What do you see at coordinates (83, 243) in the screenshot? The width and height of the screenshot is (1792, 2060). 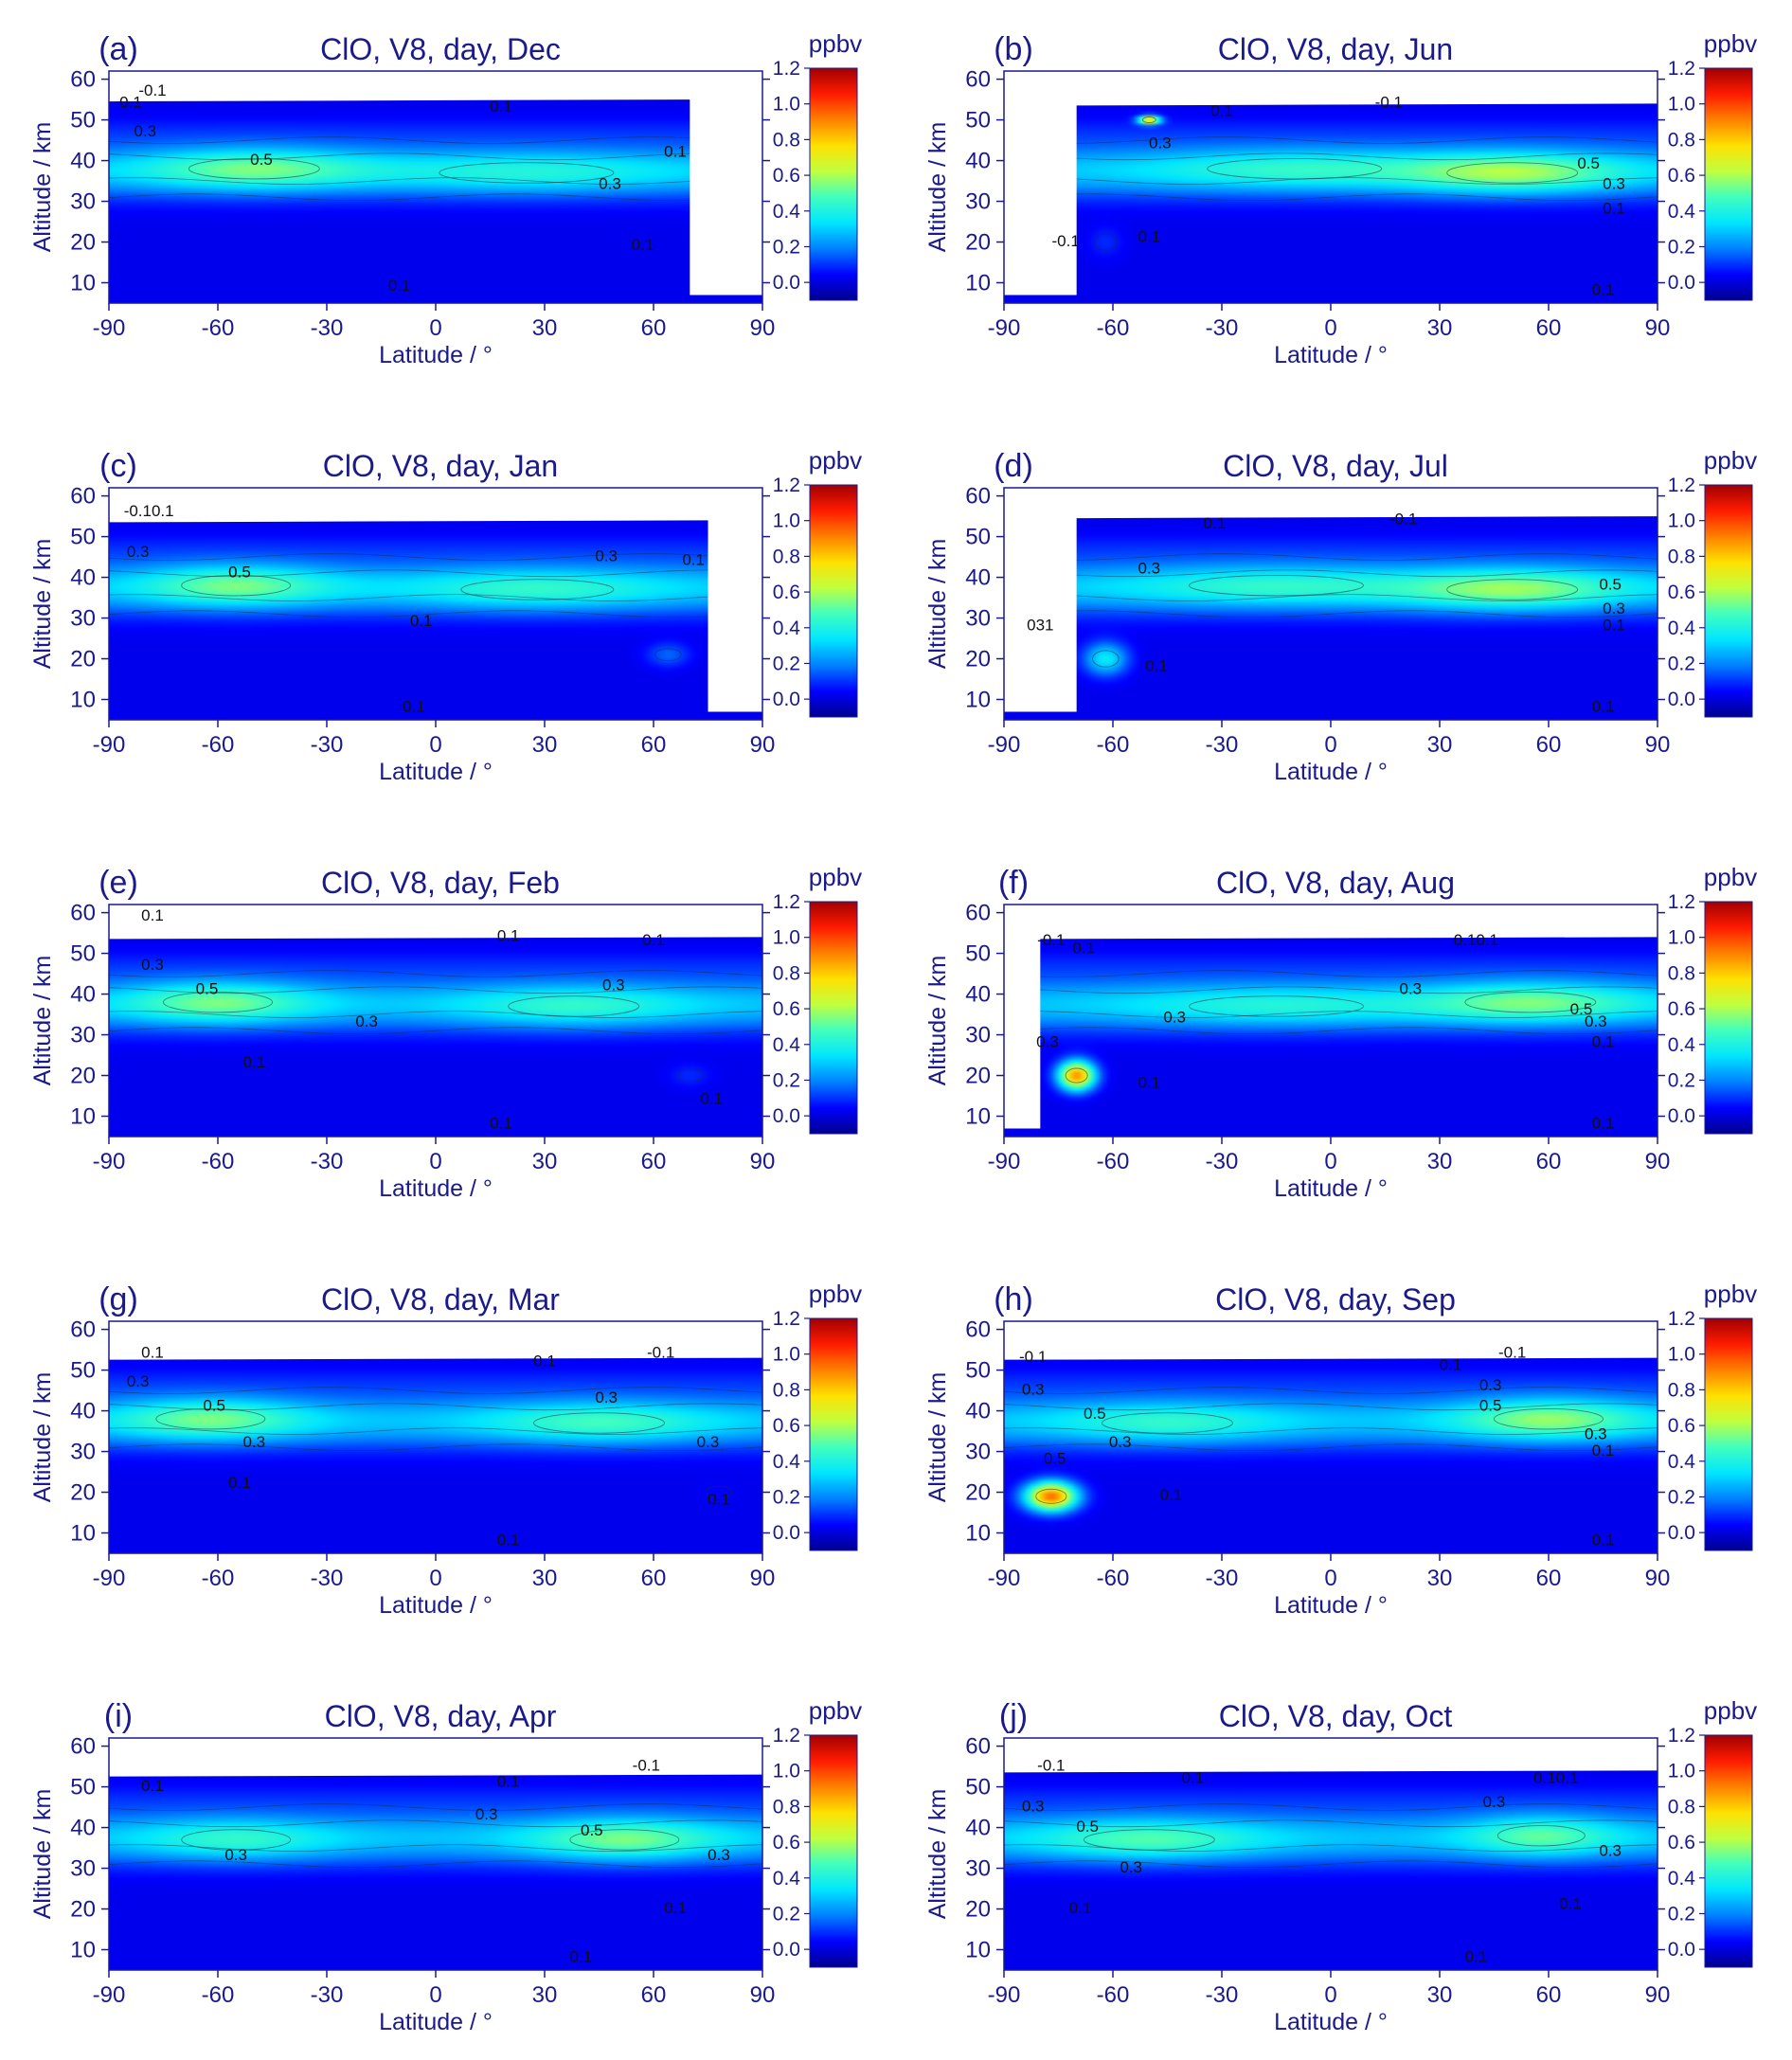 I see `y-tick-label: 20` at bounding box center [83, 243].